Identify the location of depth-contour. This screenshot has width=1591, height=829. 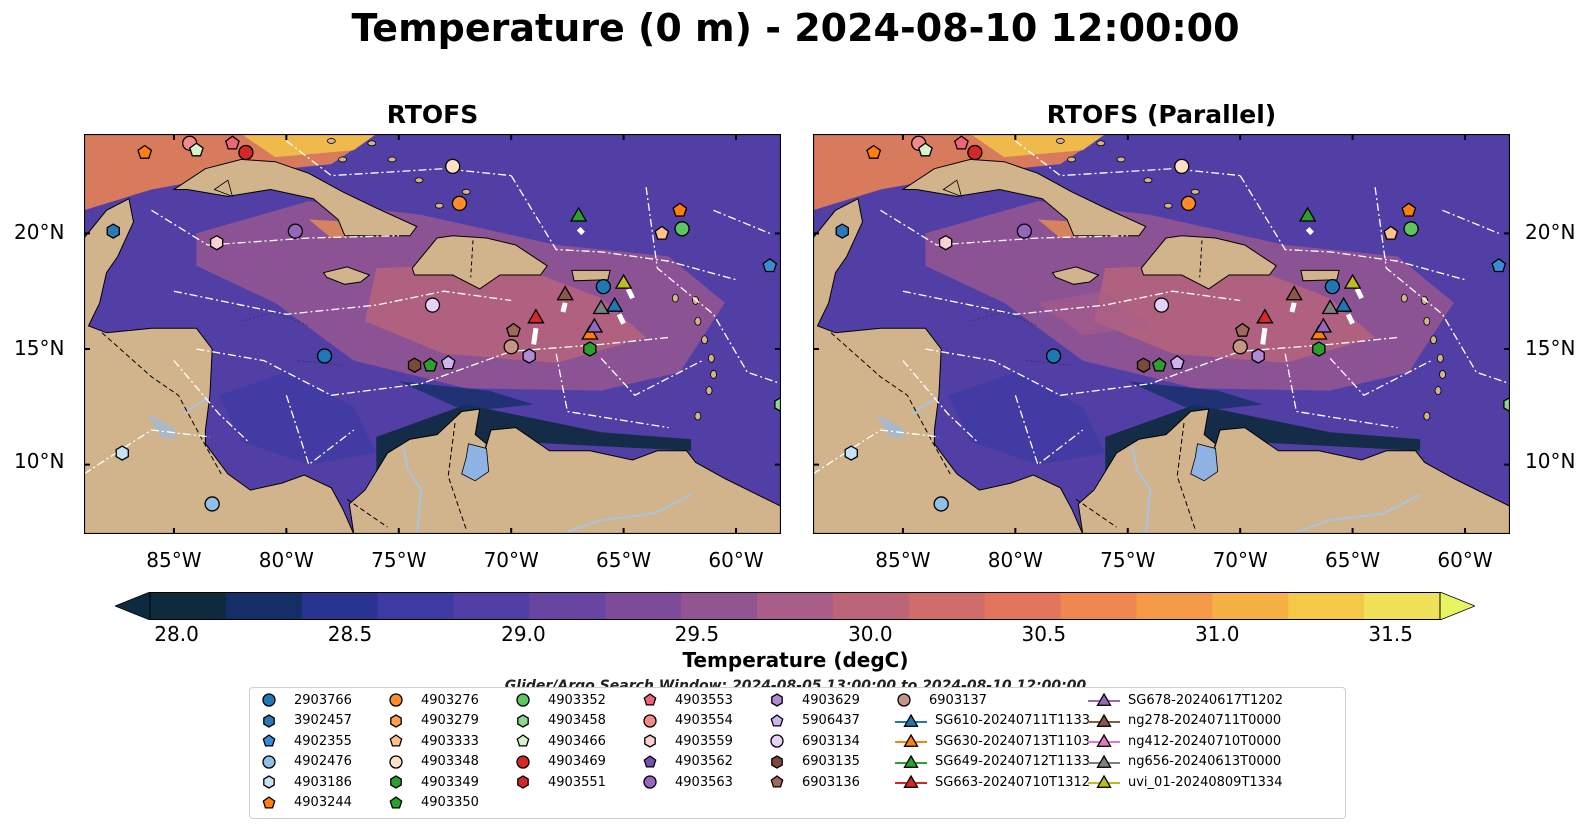
(320, 363).